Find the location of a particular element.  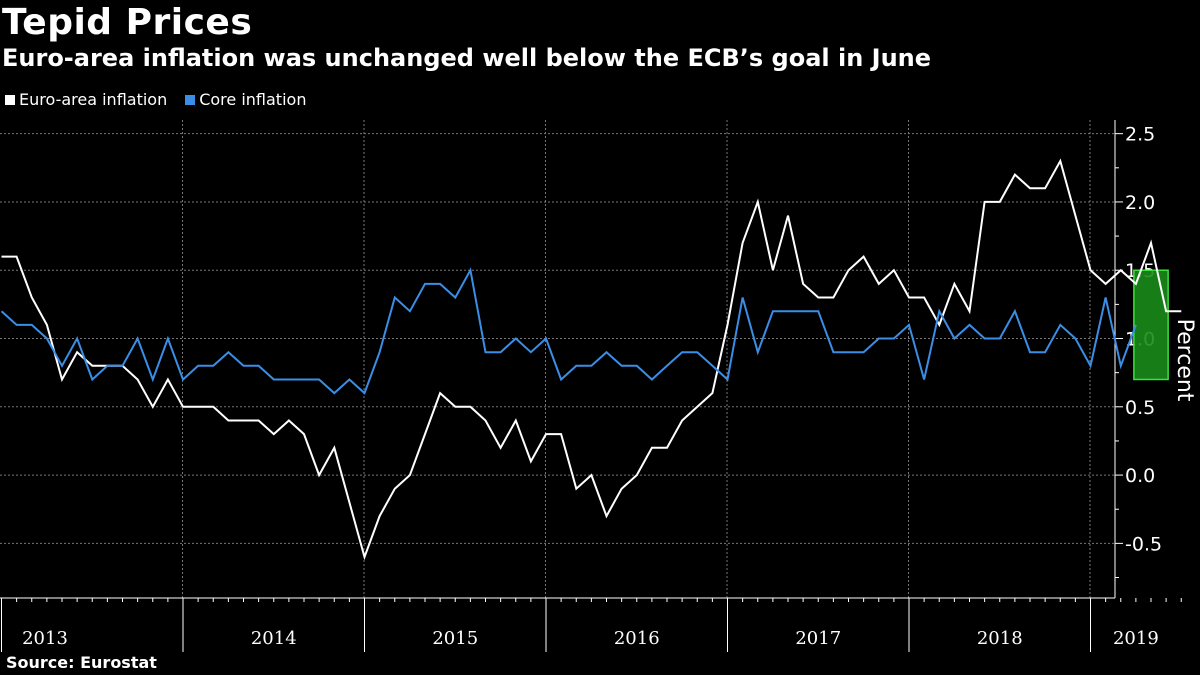

x-year-label: 2016 is located at coordinates (637, 638).